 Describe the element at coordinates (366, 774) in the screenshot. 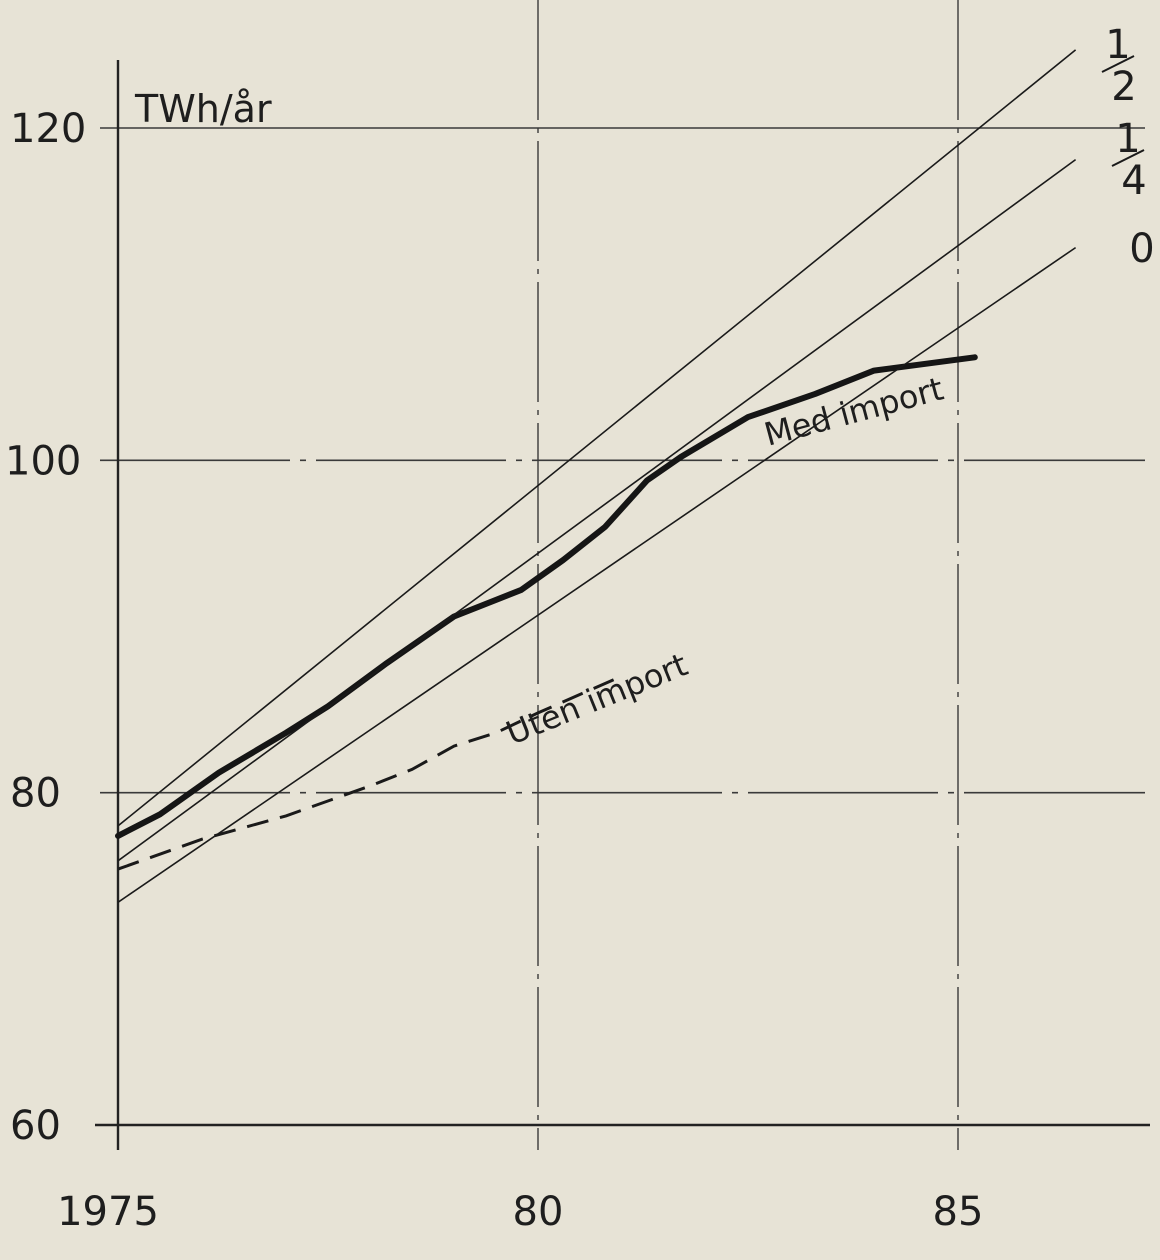

I see `series-line-uten-import` at that location.